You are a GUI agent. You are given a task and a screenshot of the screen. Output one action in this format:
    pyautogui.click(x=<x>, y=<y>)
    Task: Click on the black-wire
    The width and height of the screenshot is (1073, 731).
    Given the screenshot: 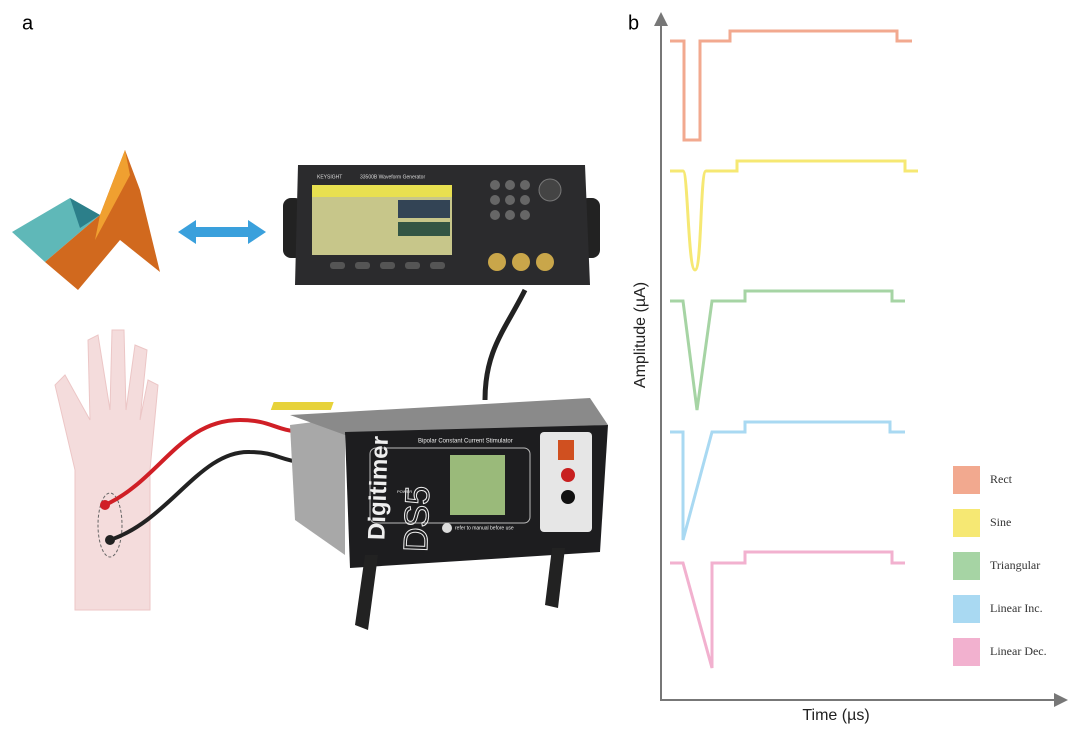 What is the action you would take?
    pyautogui.click(x=205, y=495)
    